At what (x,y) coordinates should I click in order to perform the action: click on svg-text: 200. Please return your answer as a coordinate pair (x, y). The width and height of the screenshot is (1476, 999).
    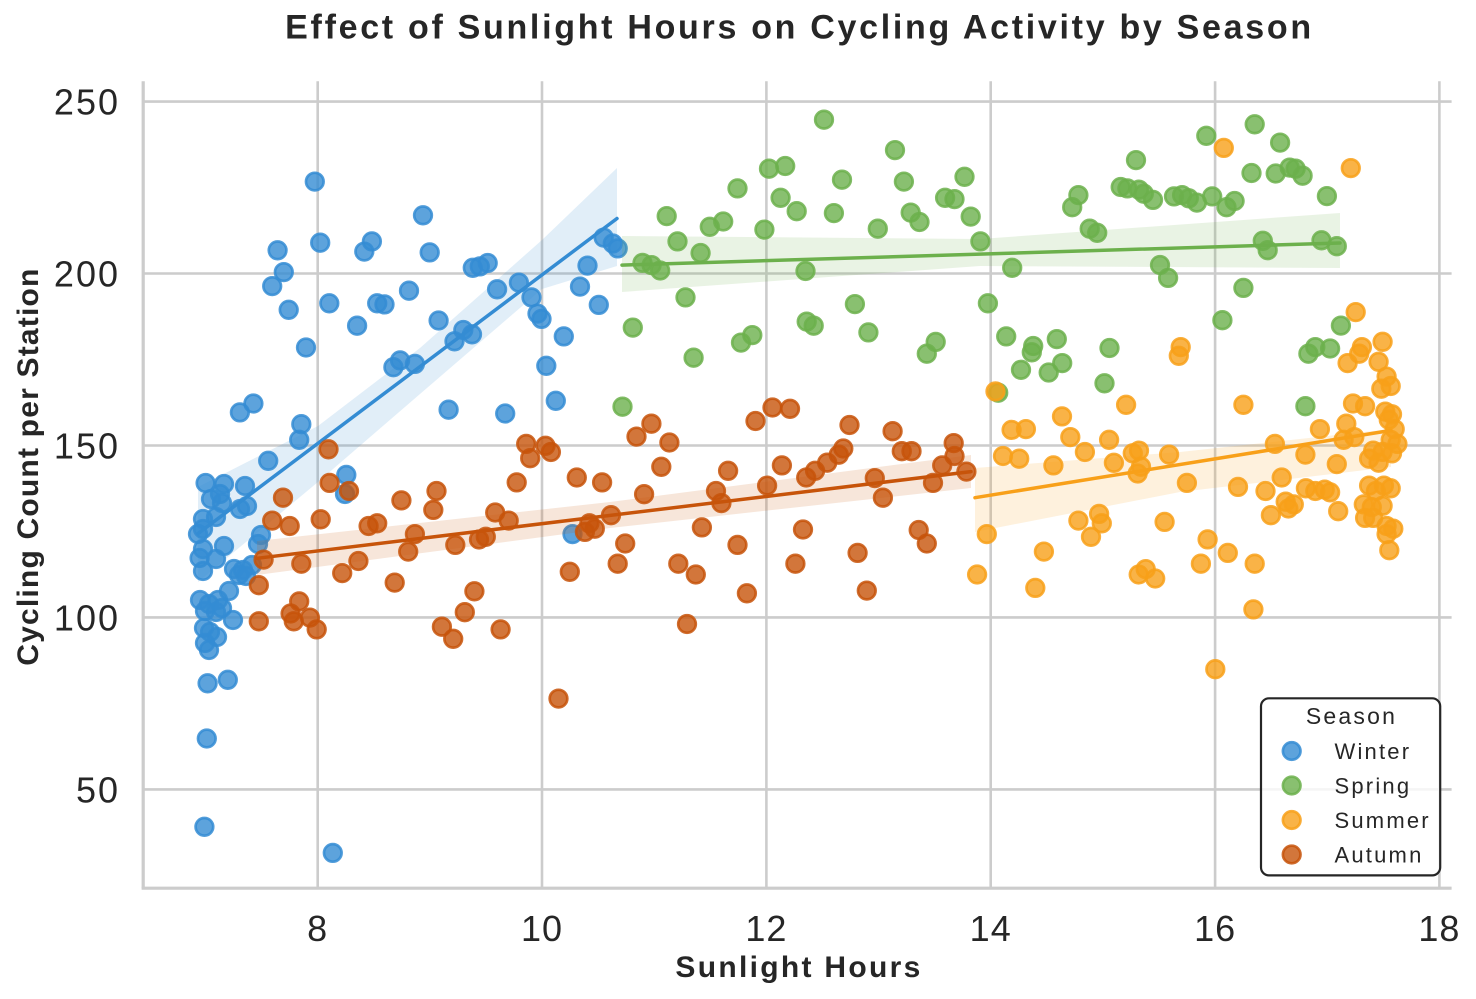
    Looking at the image, I should click on (87, 274).